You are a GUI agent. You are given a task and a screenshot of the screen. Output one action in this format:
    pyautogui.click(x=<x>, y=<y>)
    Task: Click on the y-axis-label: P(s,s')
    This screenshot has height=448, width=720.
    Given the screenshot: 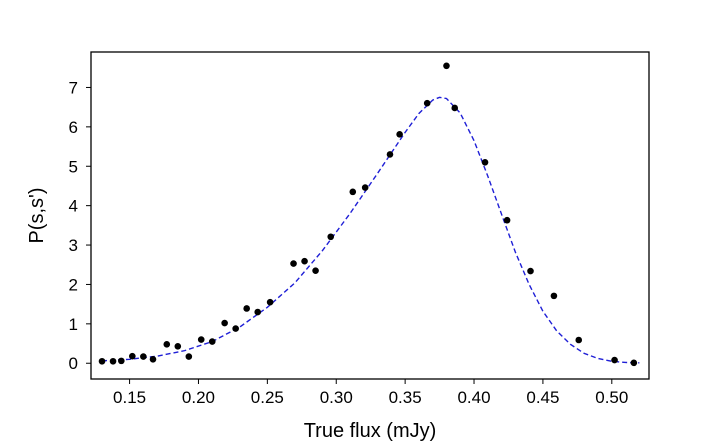 What is the action you would take?
    pyautogui.click(x=37, y=215)
    